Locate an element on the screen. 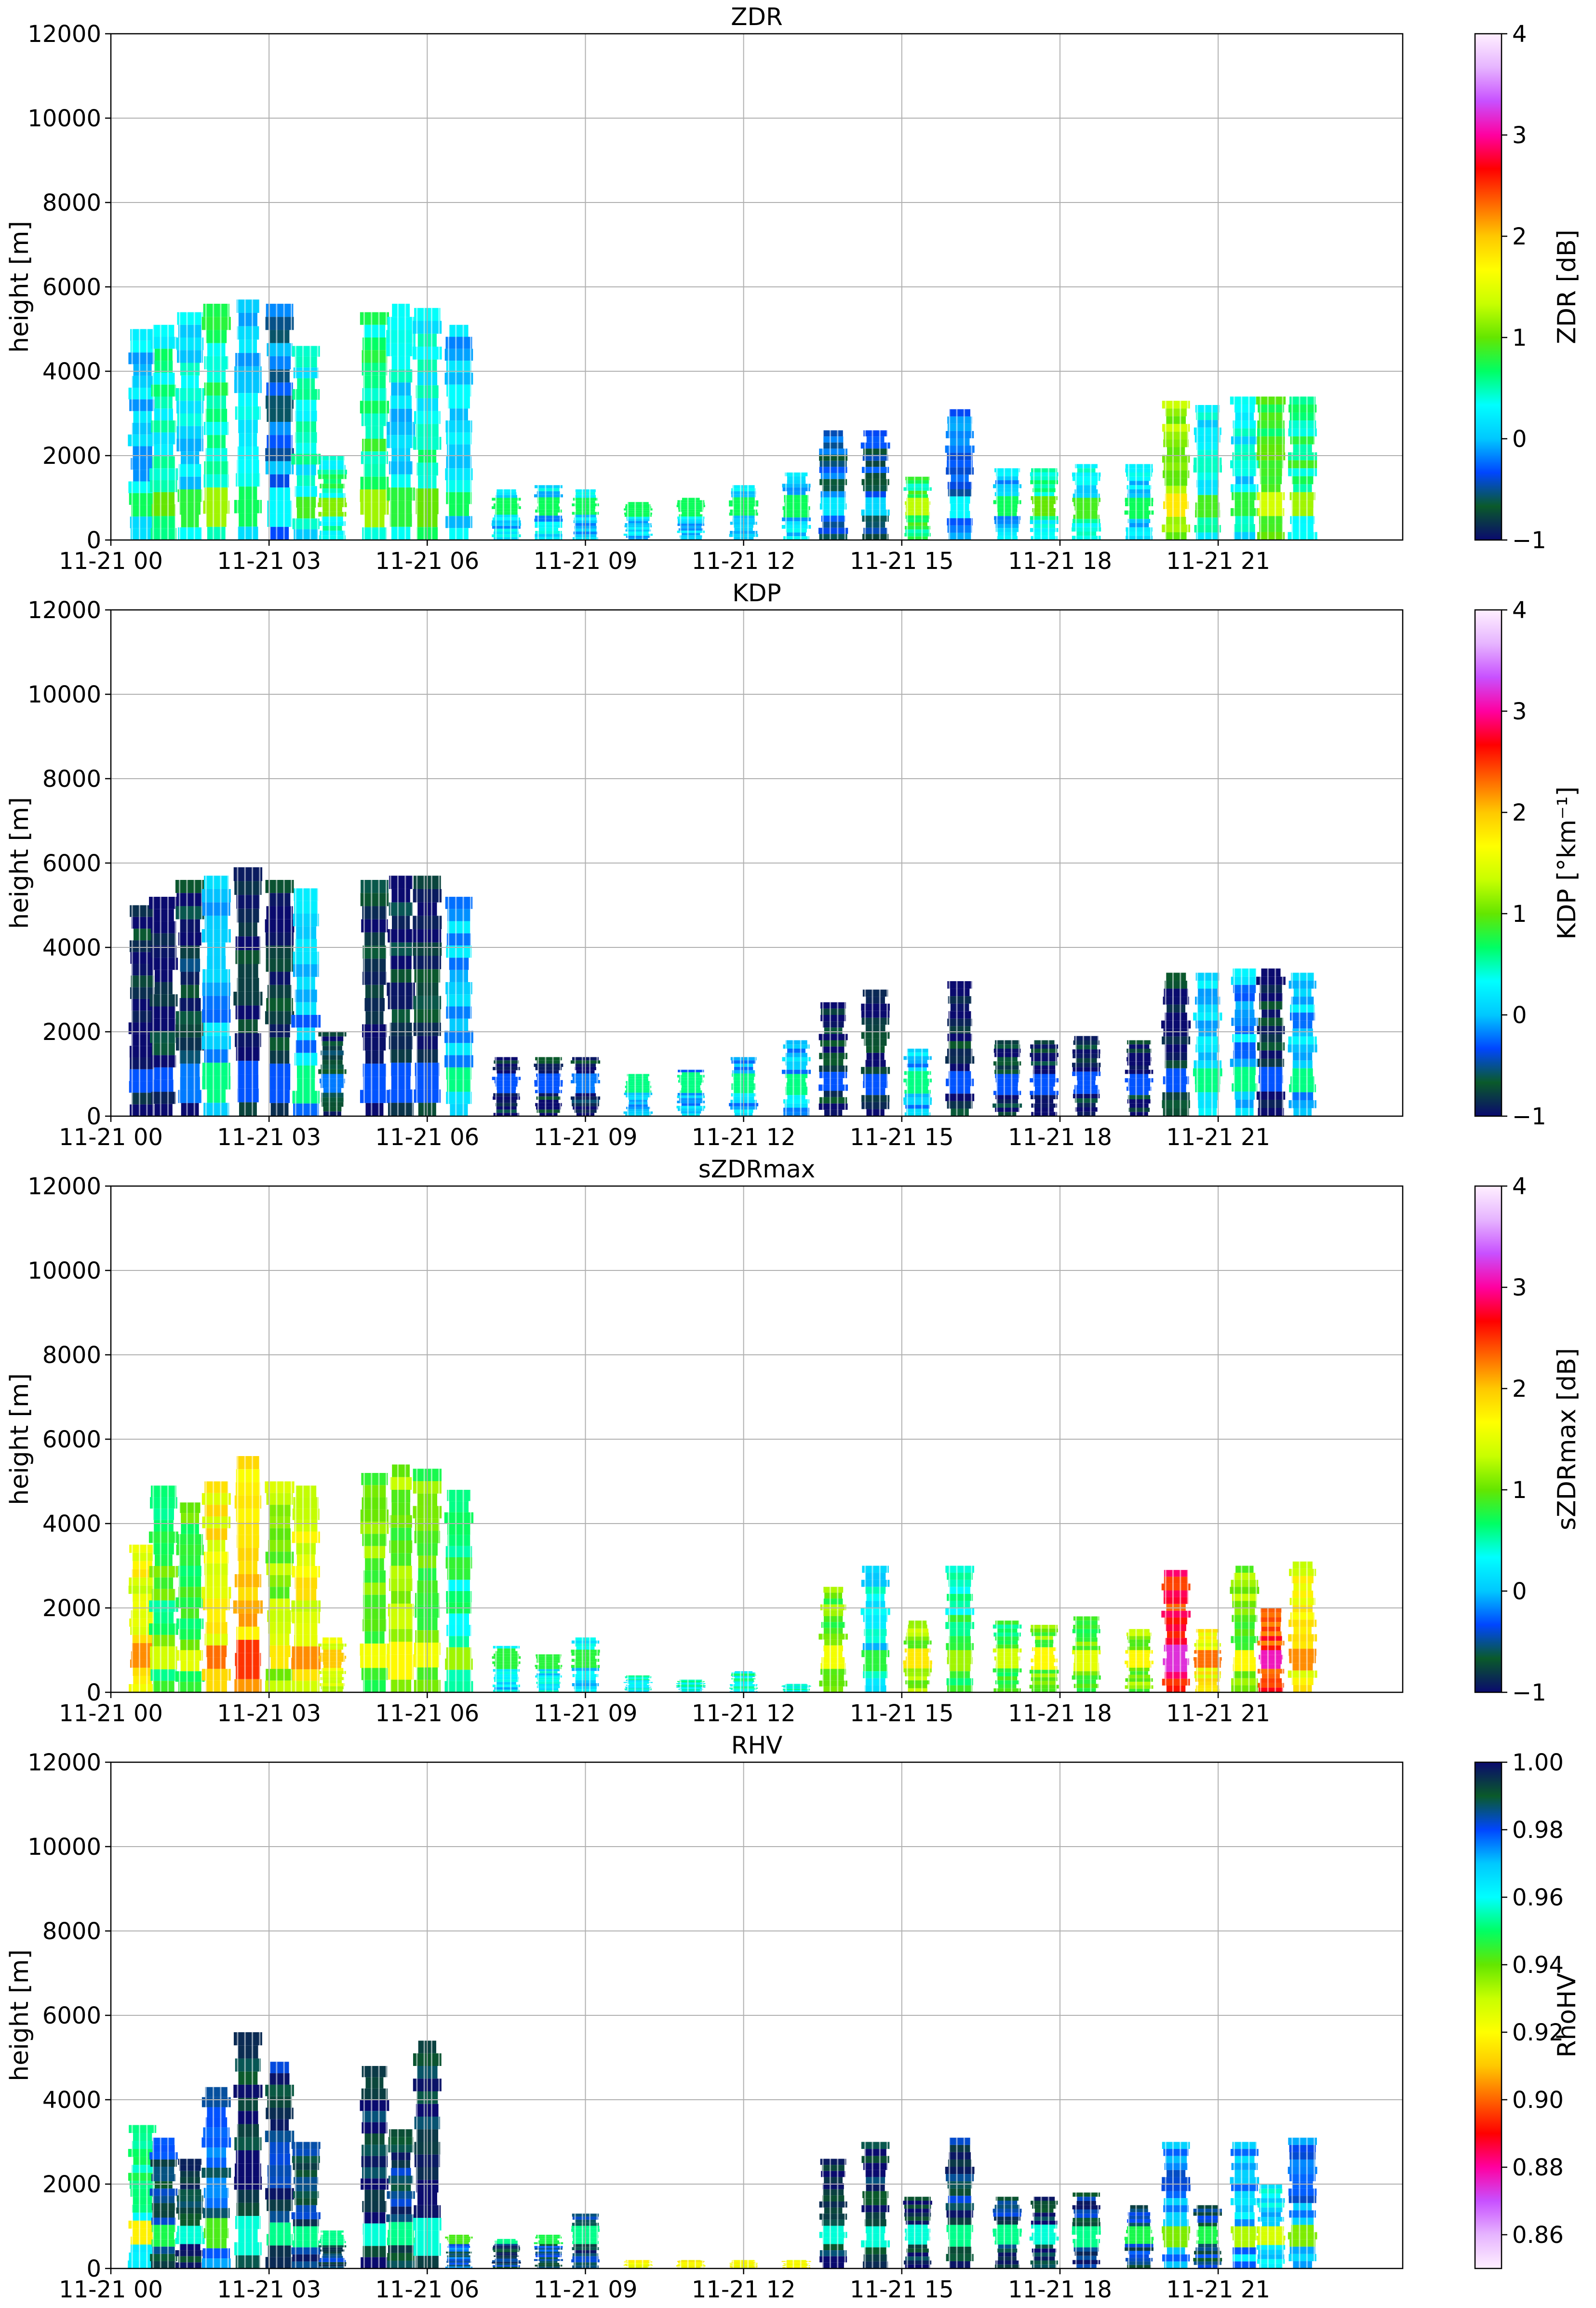  y-tick-label: 8000 is located at coordinates (71, 1931).